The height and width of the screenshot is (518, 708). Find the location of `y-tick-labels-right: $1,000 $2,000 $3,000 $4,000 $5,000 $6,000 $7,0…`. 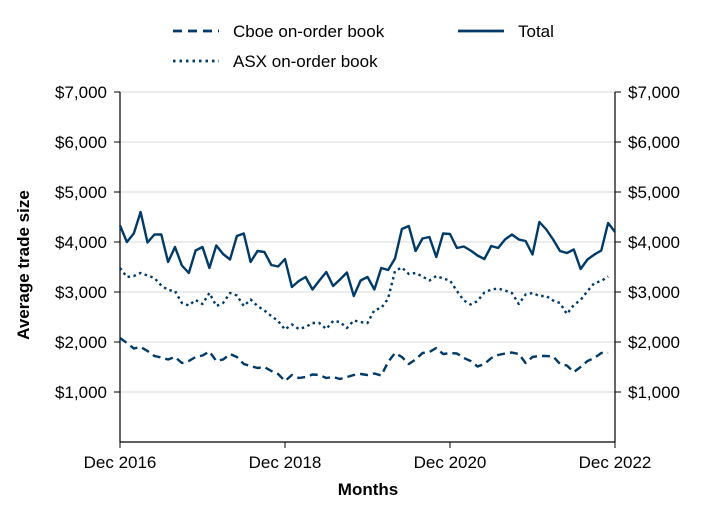

y-tick-labels-right: $1,000 $2,000 $3,000 $4,000 $5,000 $6,000 $7,0… is located at coordinates (654, 242).